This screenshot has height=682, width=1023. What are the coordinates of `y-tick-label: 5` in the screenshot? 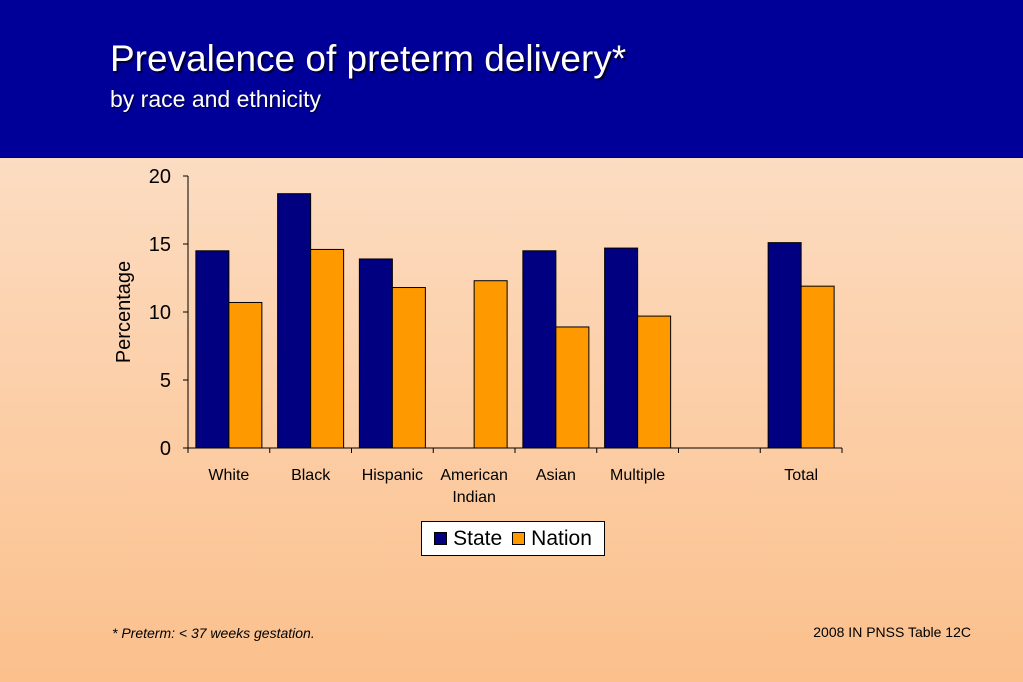 It's located at (165, 381).